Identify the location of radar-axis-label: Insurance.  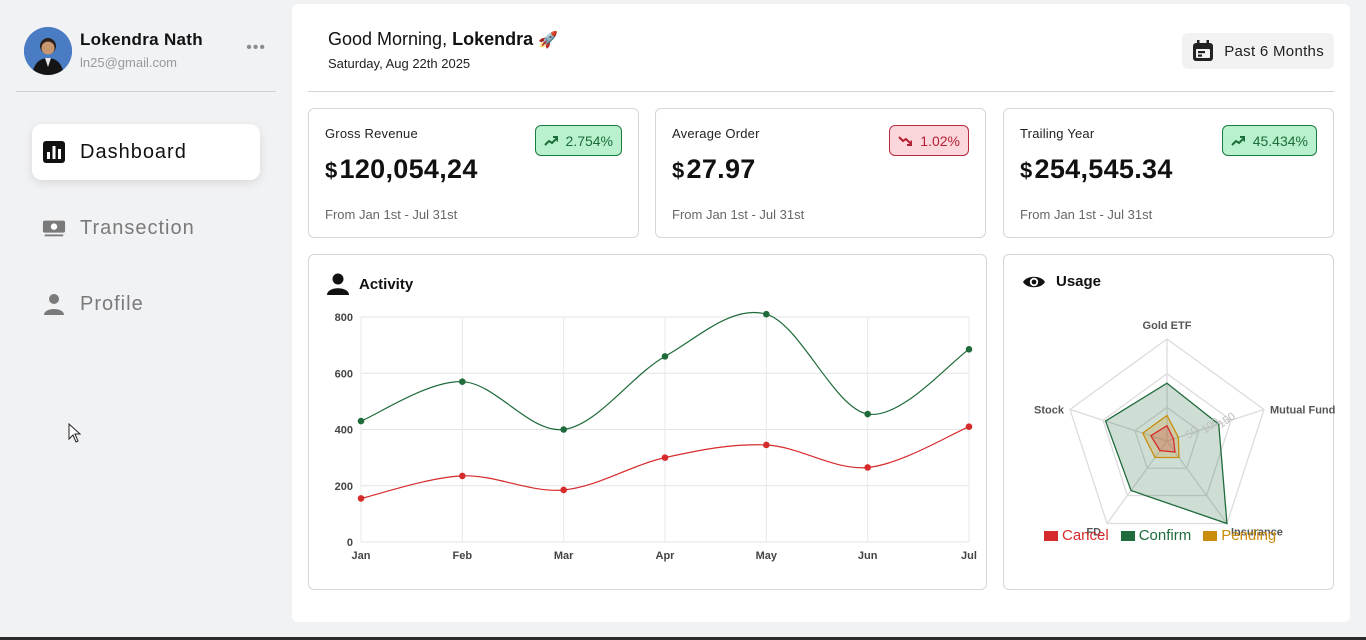
(1257, 533).